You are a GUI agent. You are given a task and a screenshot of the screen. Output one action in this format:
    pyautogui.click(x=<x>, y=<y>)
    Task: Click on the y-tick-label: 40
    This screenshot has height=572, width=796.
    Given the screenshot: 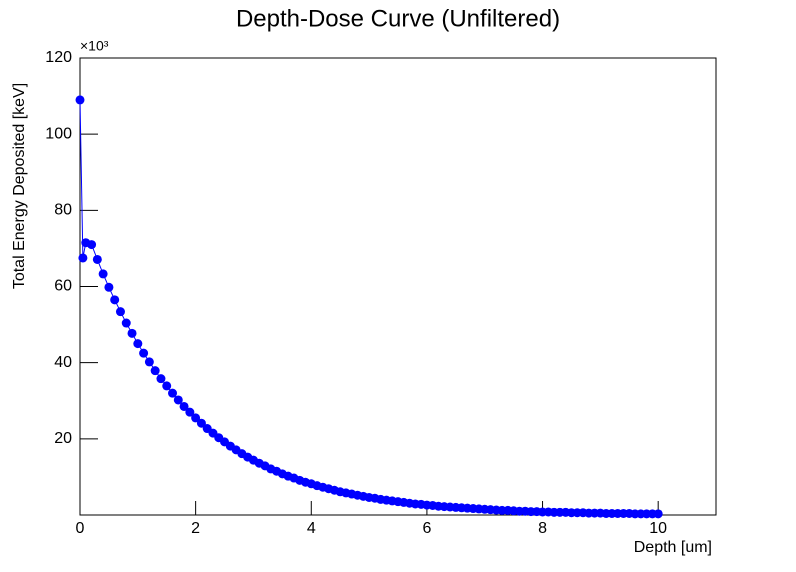 What is the action you would take?
    pyautogui.click(x=63, y=362)
    